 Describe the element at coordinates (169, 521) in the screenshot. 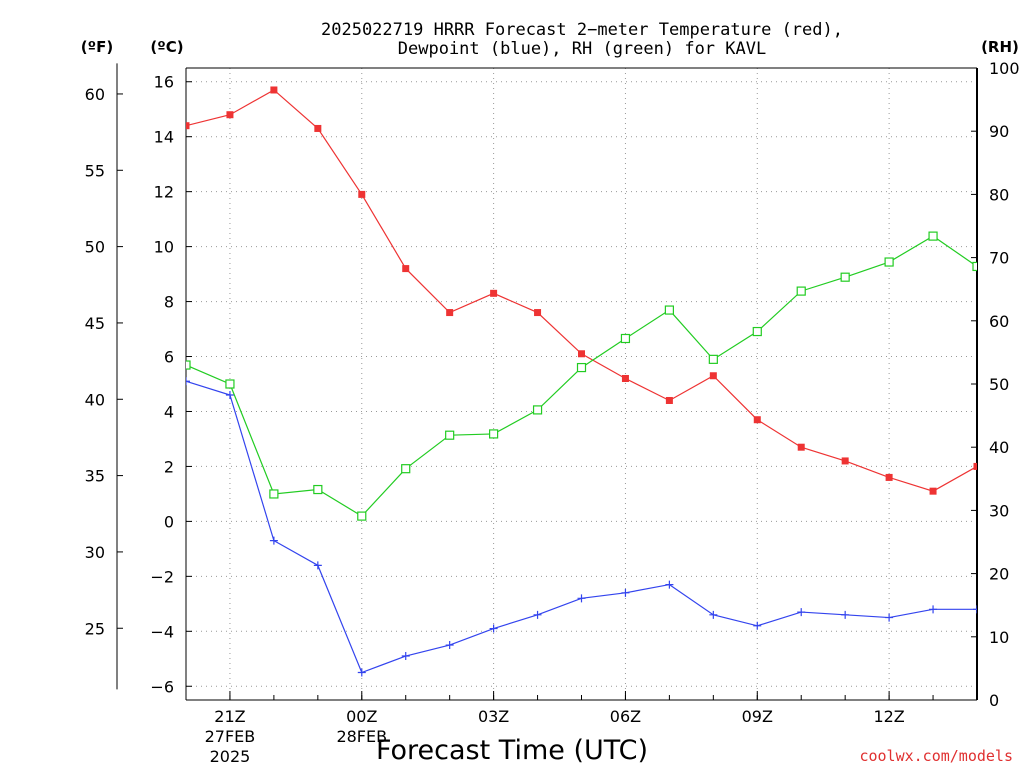

I see `celsius-tick-label: 0` at that location.